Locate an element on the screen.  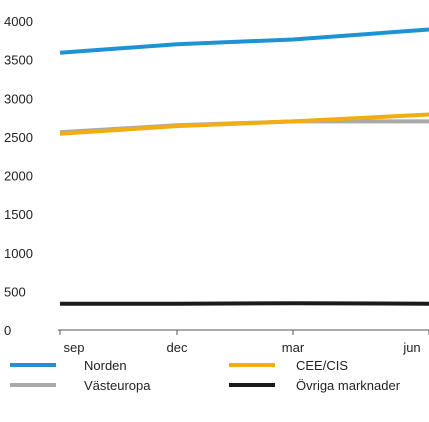
legend-label-v-steuropa: Västeuropa is located at coordinates (117, 385).